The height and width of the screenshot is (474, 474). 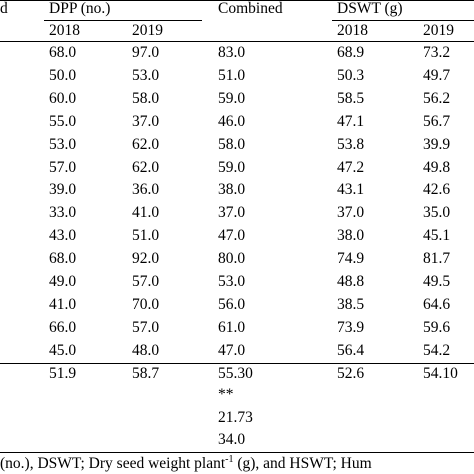 What do you see at coordinates (232, 259) in the screenshot?
I see `cell-combined: 80.0` at bounding box center [232, 259].